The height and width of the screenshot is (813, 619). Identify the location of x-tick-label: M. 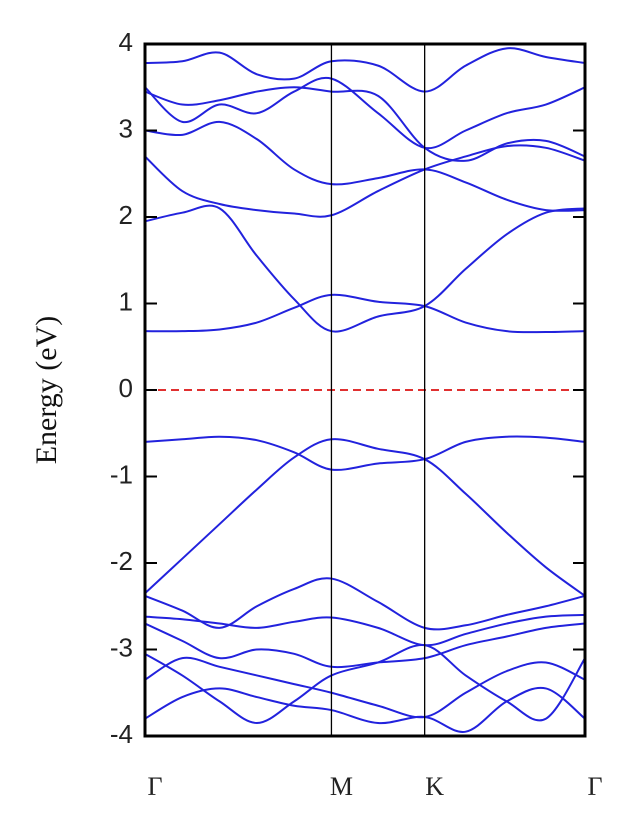
(341, 786).